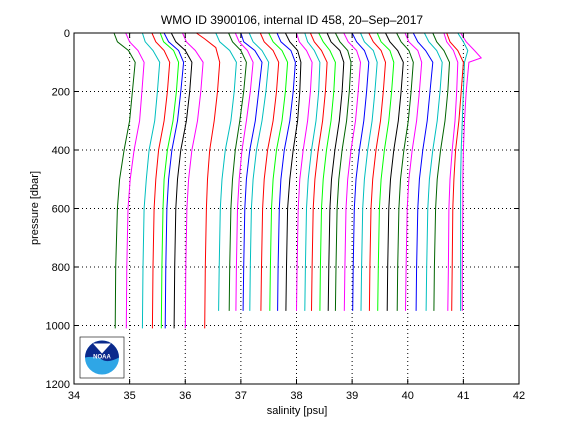 This screenshot has height=432, width=576. I want to click on logo-text: NOAA, so click(102, 358).